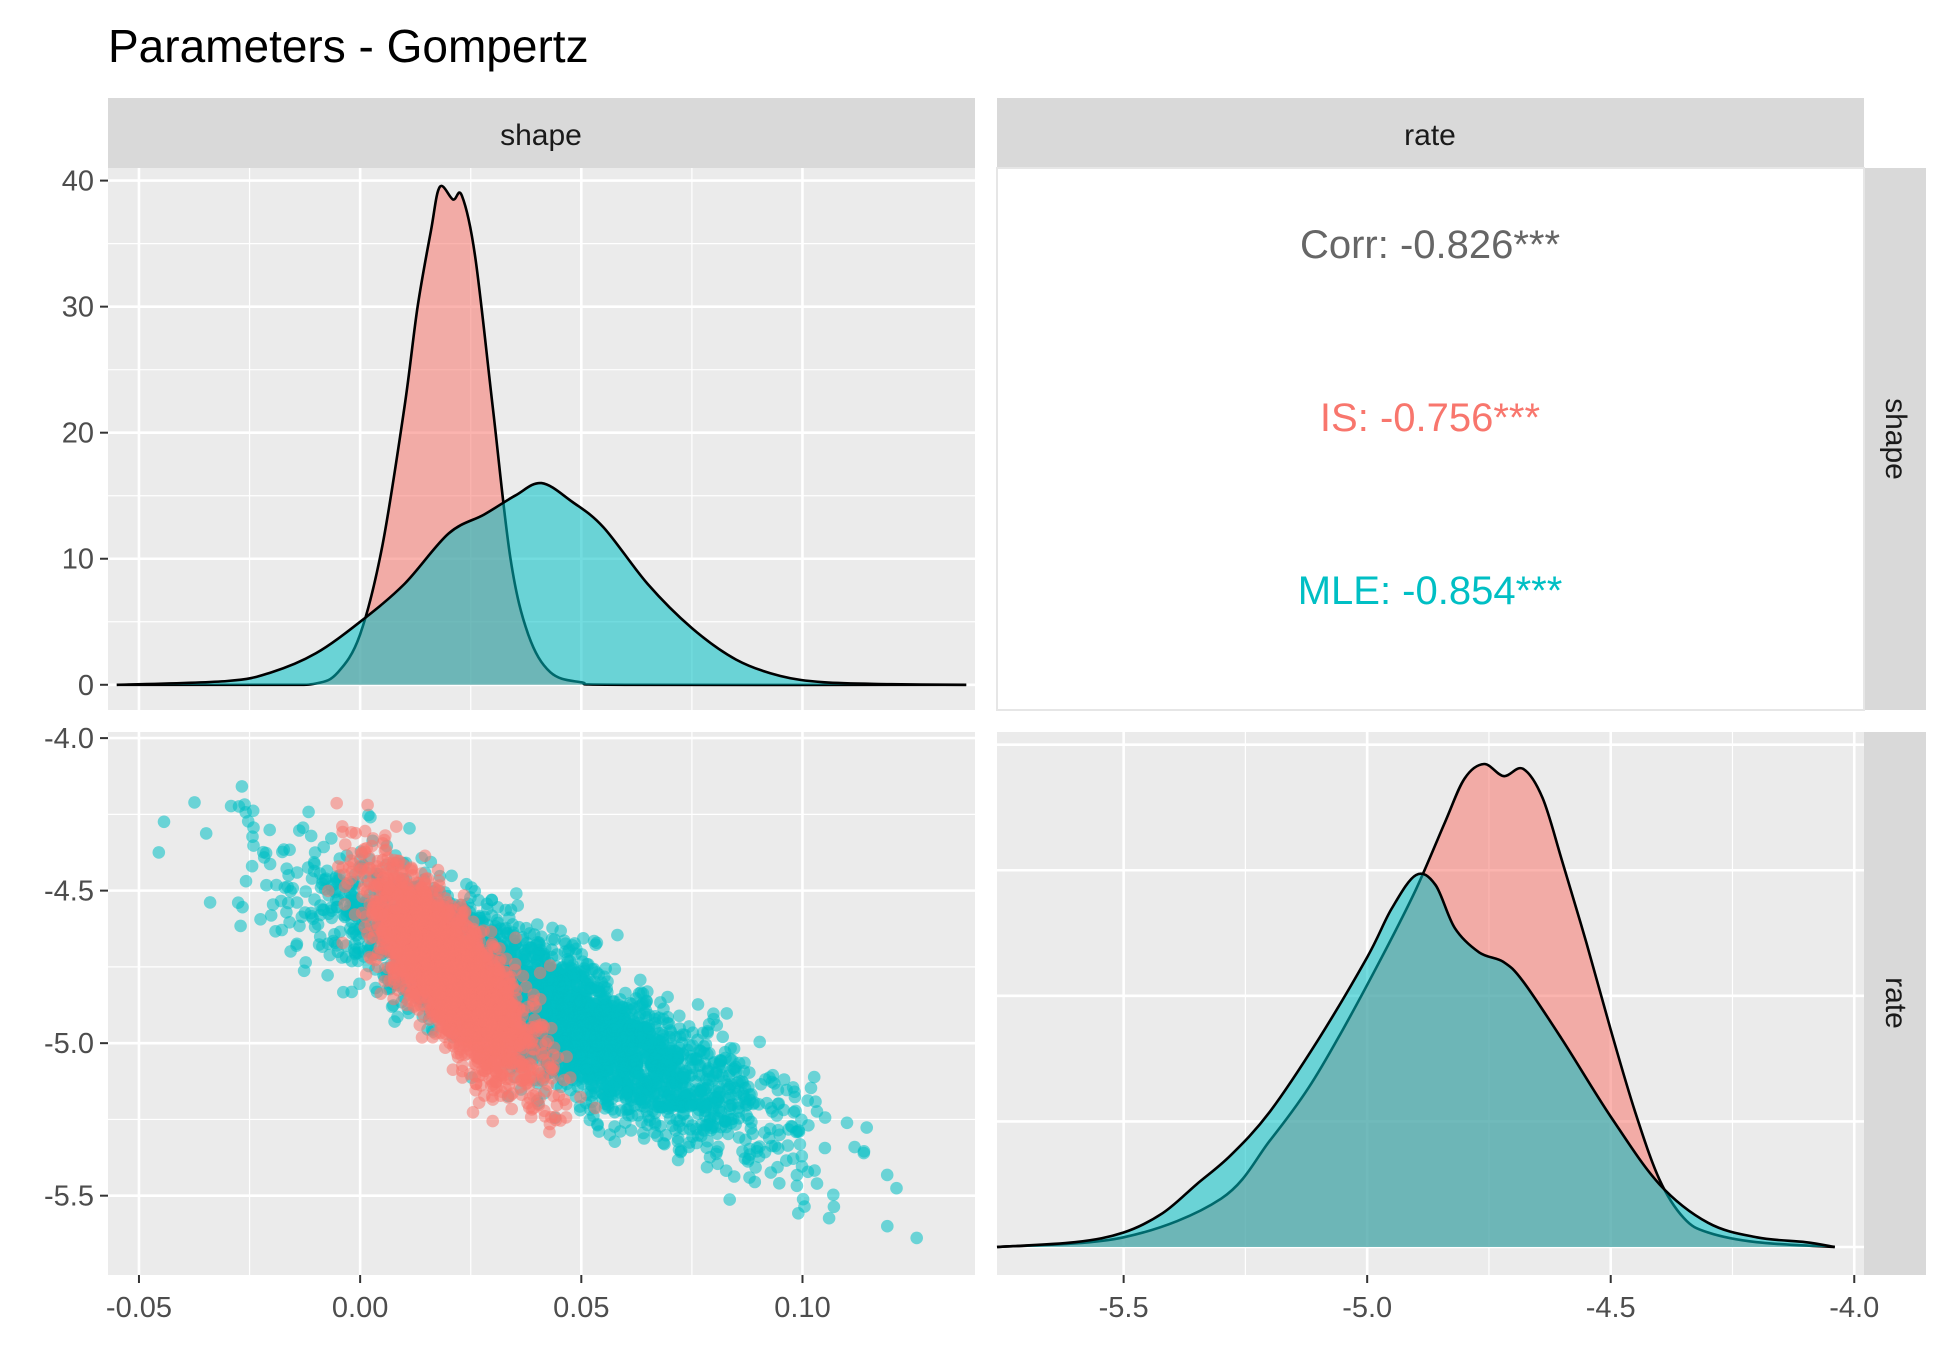 This screenshot has height=1350, width=1950. What do you see at coordinates (1895, 1003) in the screenshot?
I see `strip-right-rate-label: rate` at bounding box center [1895, 1003].